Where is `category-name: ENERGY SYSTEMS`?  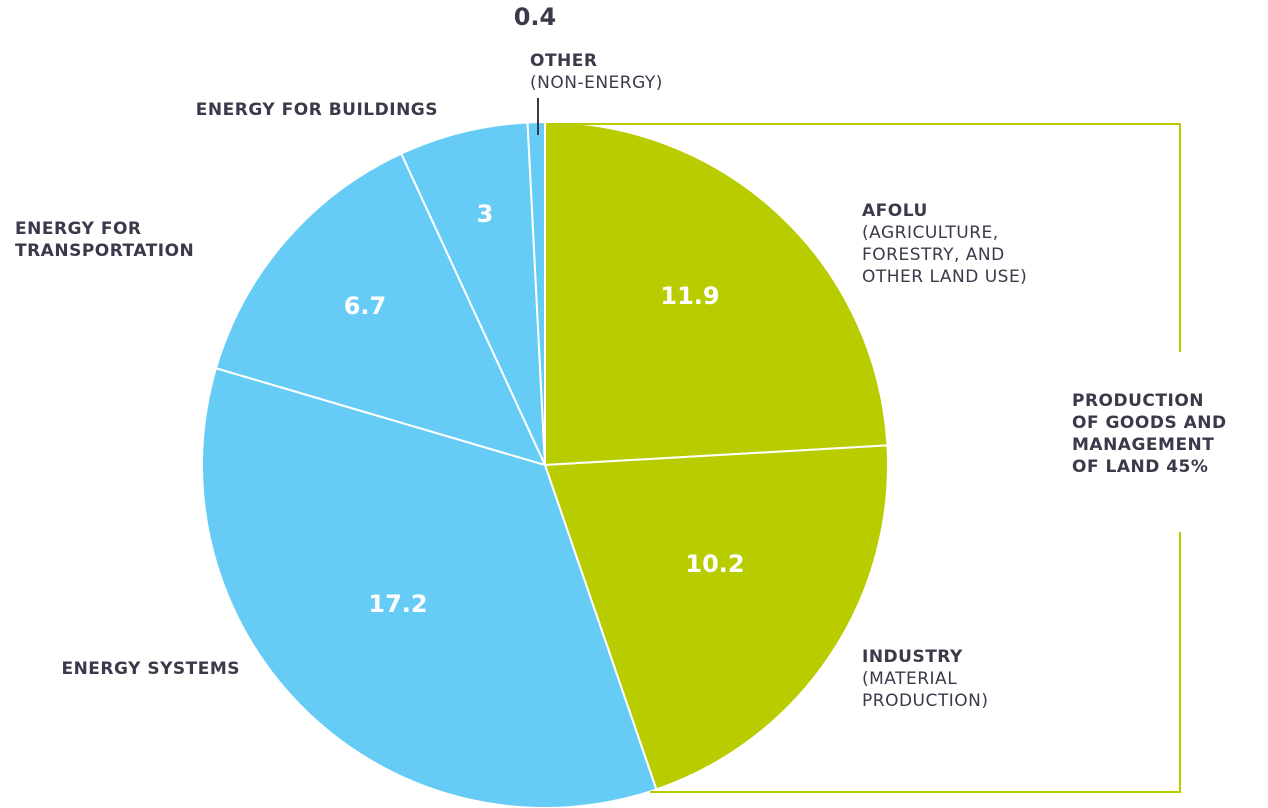 category-name: ENERGY SYSTEMS is located at coordinates (150, 669).